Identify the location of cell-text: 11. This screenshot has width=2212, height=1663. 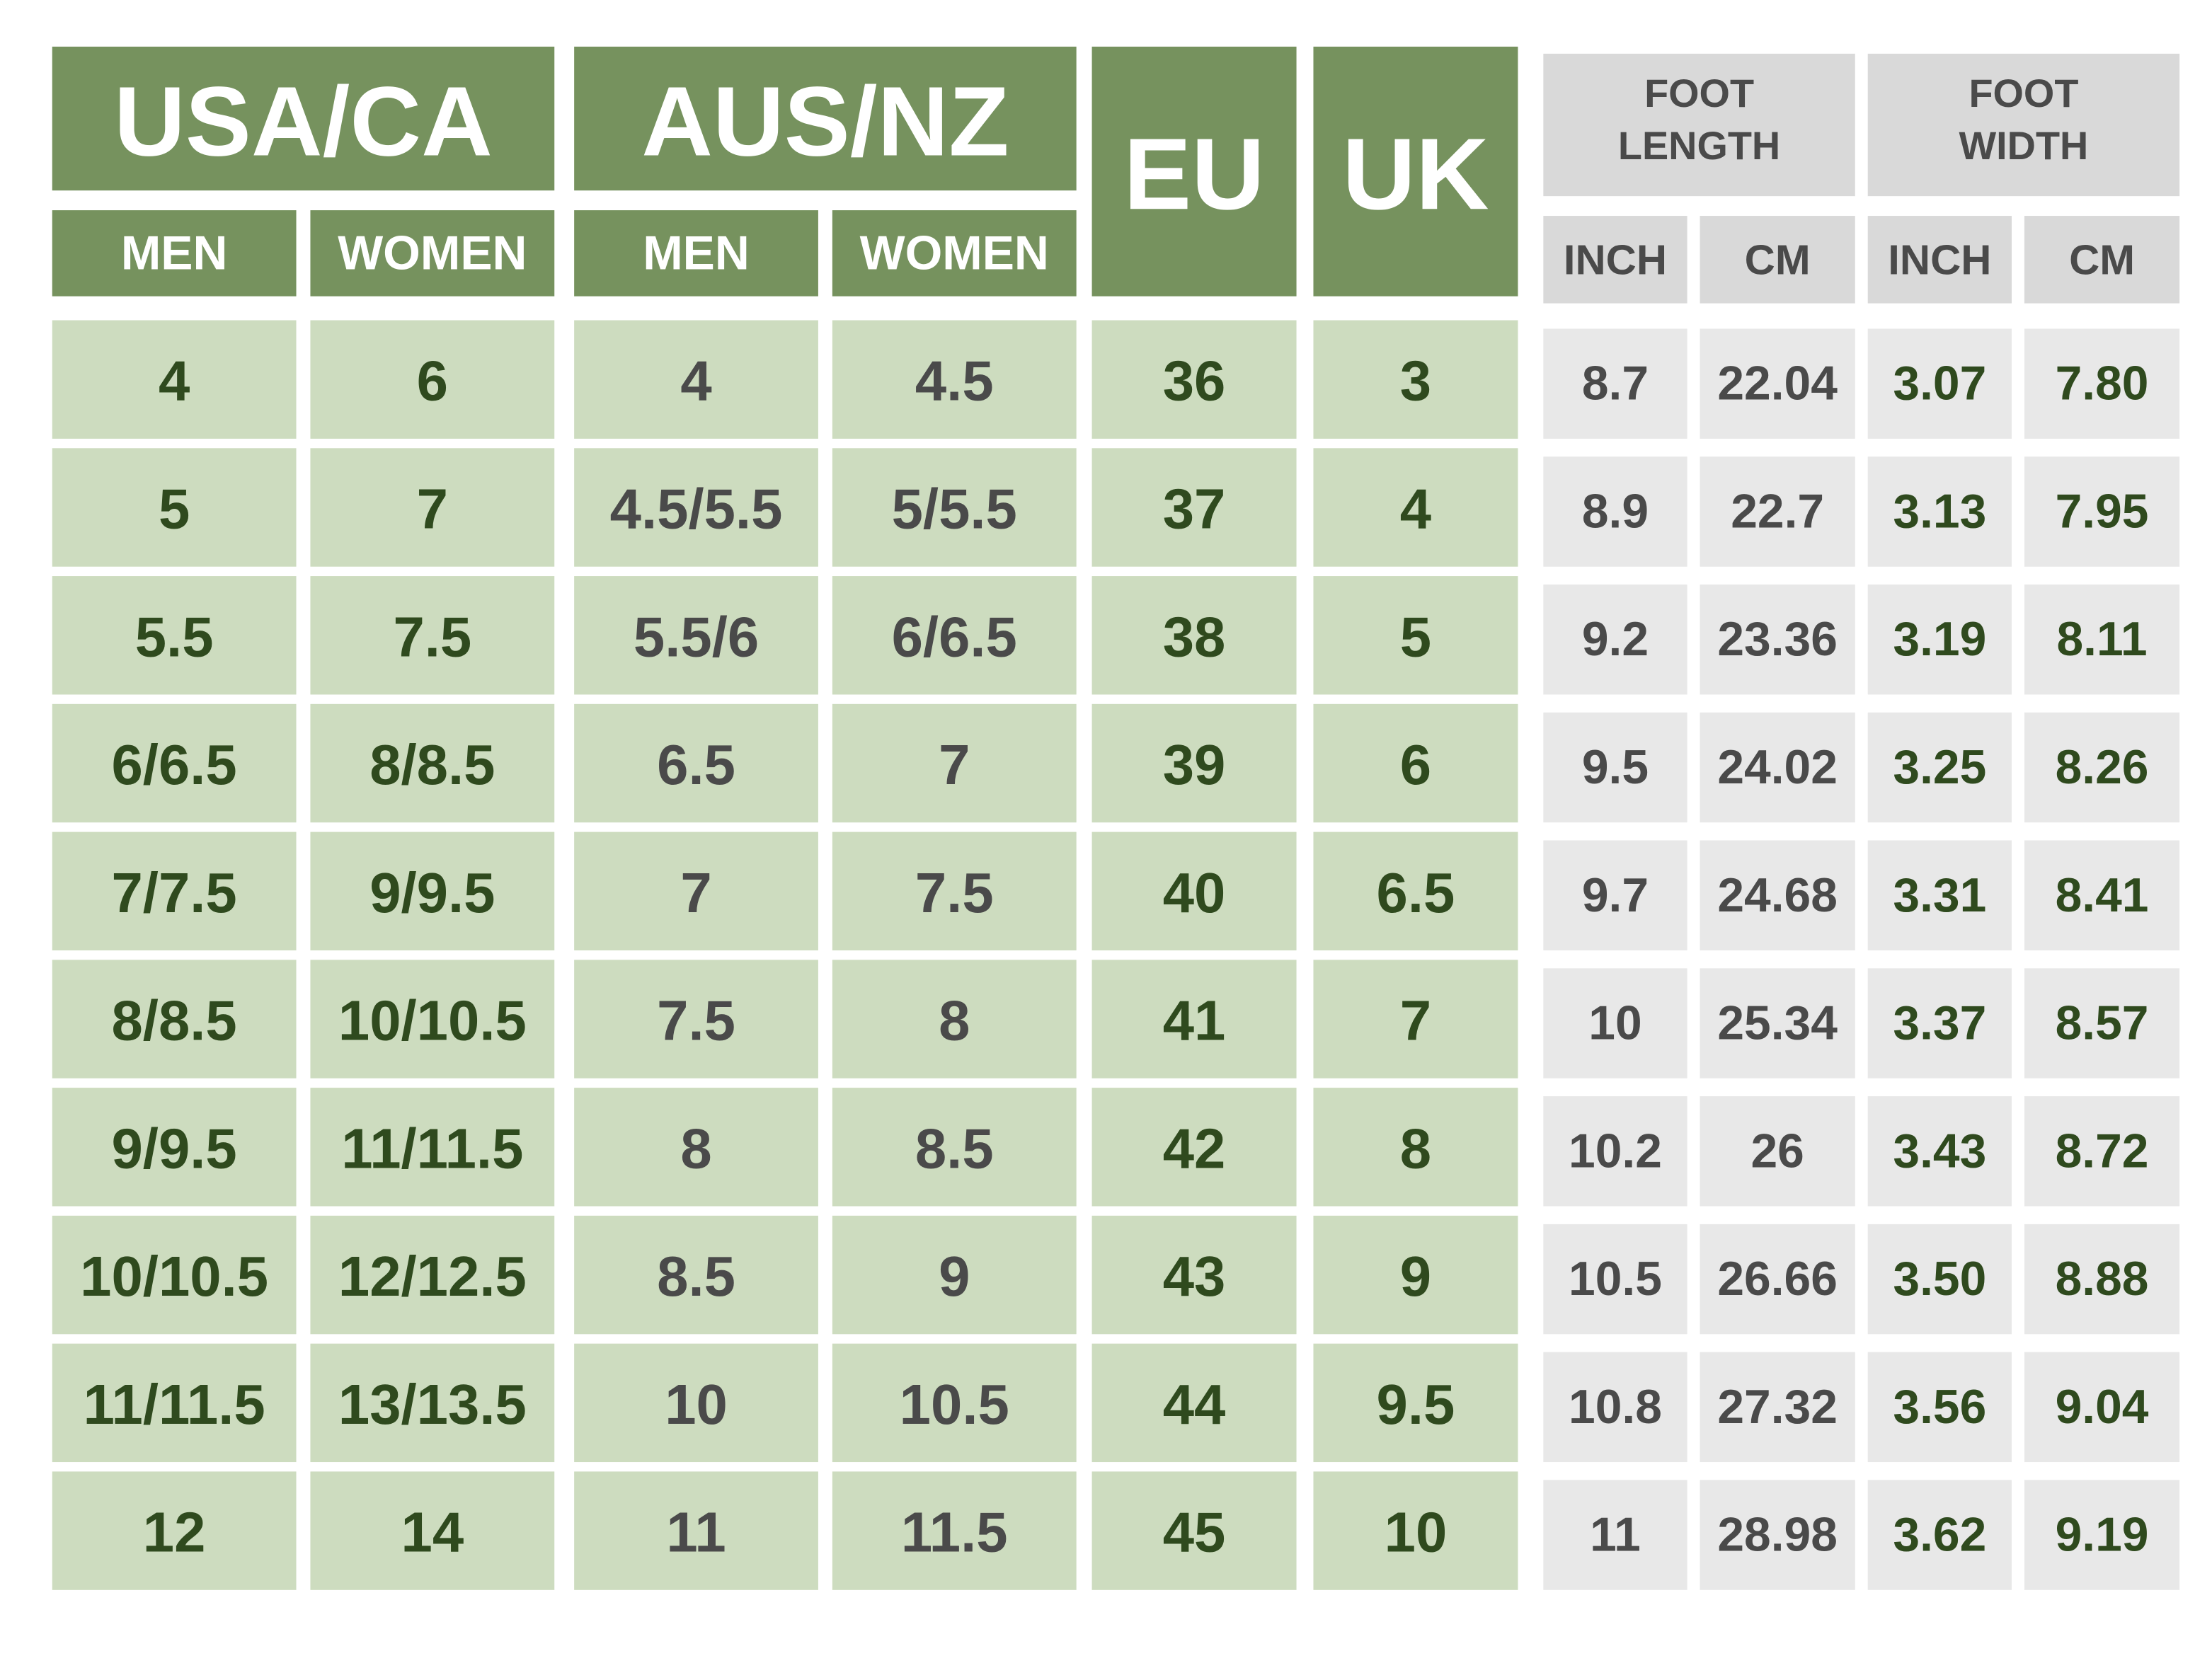
(1615, 1536).